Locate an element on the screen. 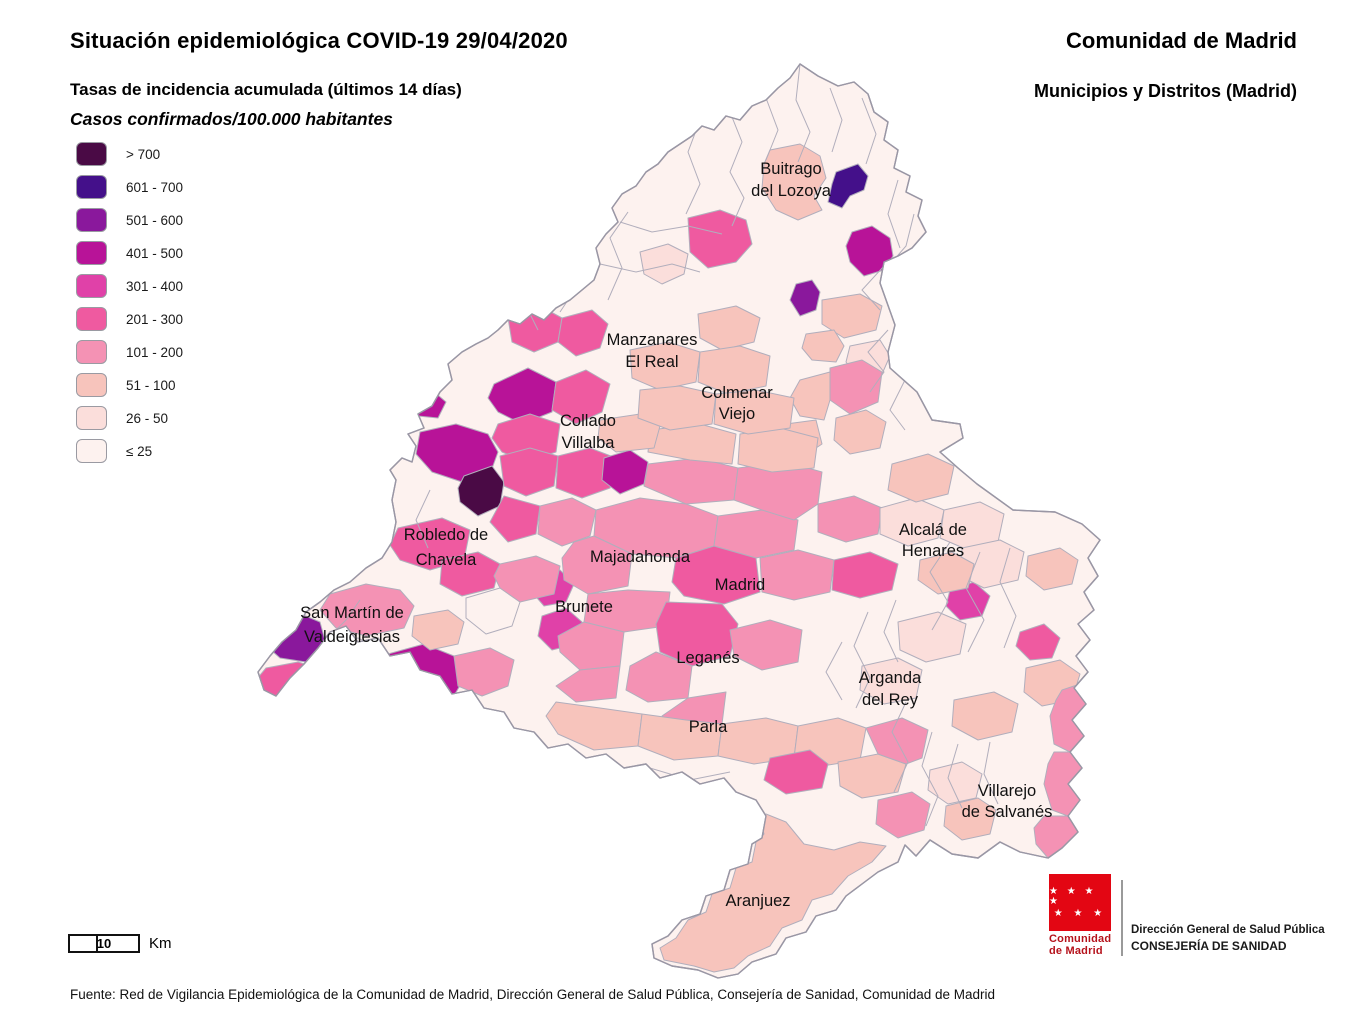  legend-label: 501 - 600 is located at coordinates (155, 220).